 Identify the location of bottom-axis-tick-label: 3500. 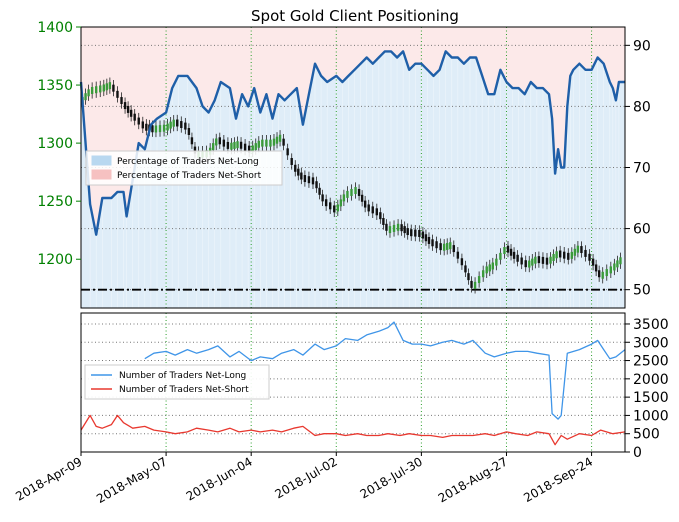
(651, 325).